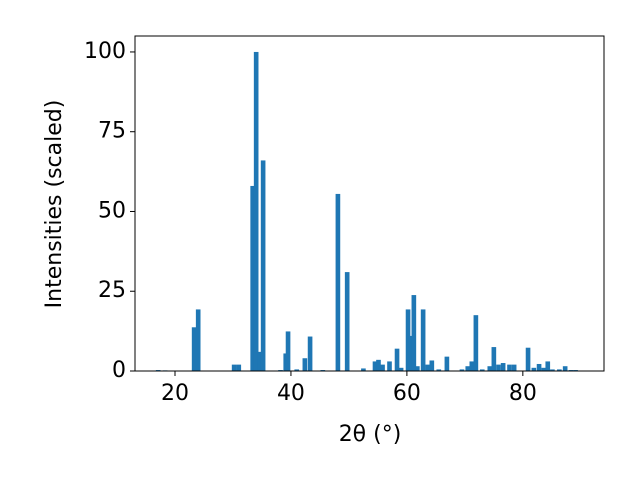 The height and width of the screenshot is (480, 640). Describe the element at coordinates (407, 393) in the screenshot. I see `x-tick-label: 60` at that location.